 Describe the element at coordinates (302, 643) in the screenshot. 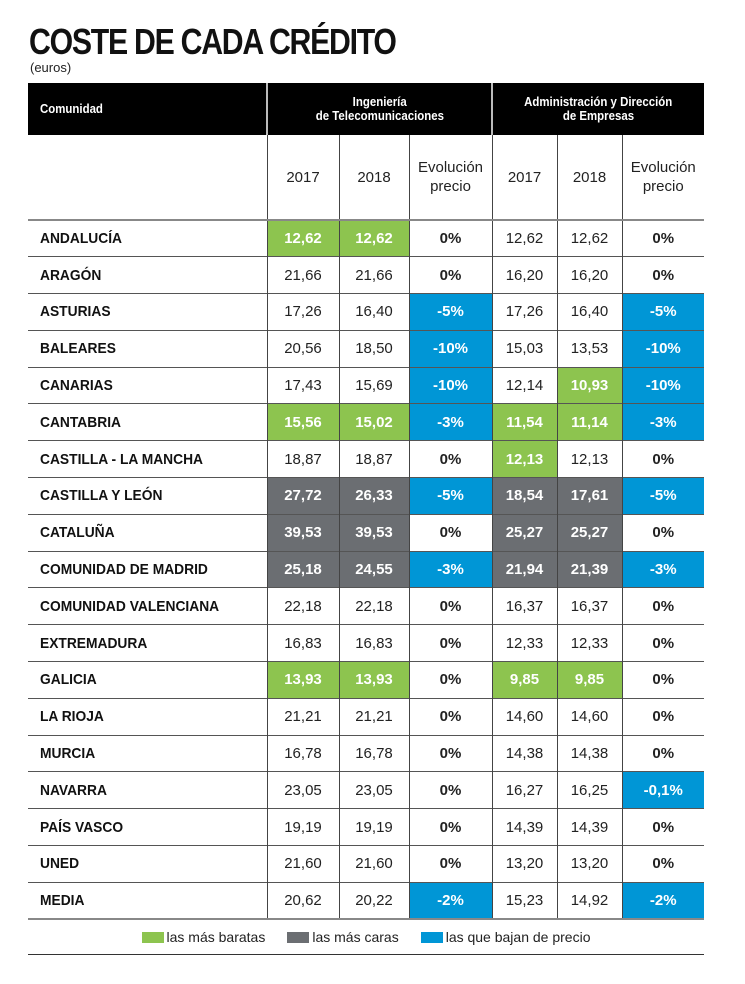

I see `telecom-2017-cell: 16,83` at that location.